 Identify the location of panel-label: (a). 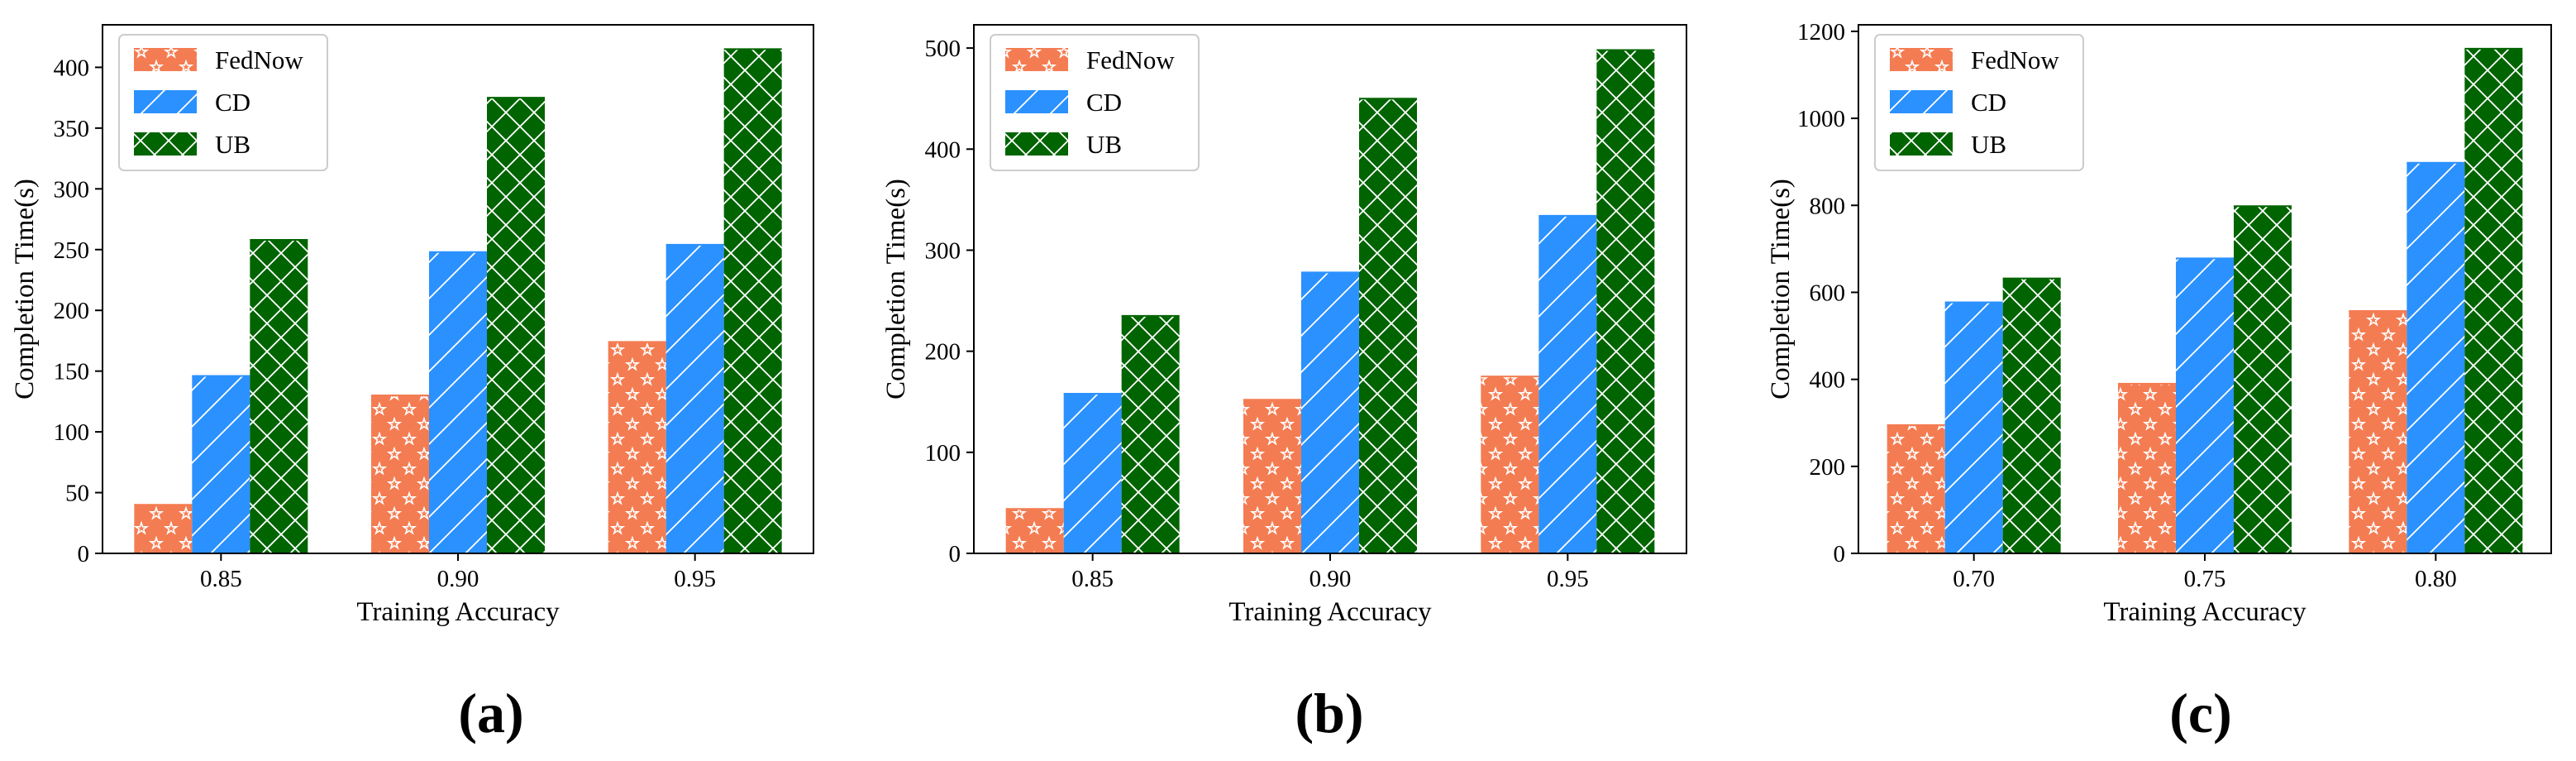
(490, 713).